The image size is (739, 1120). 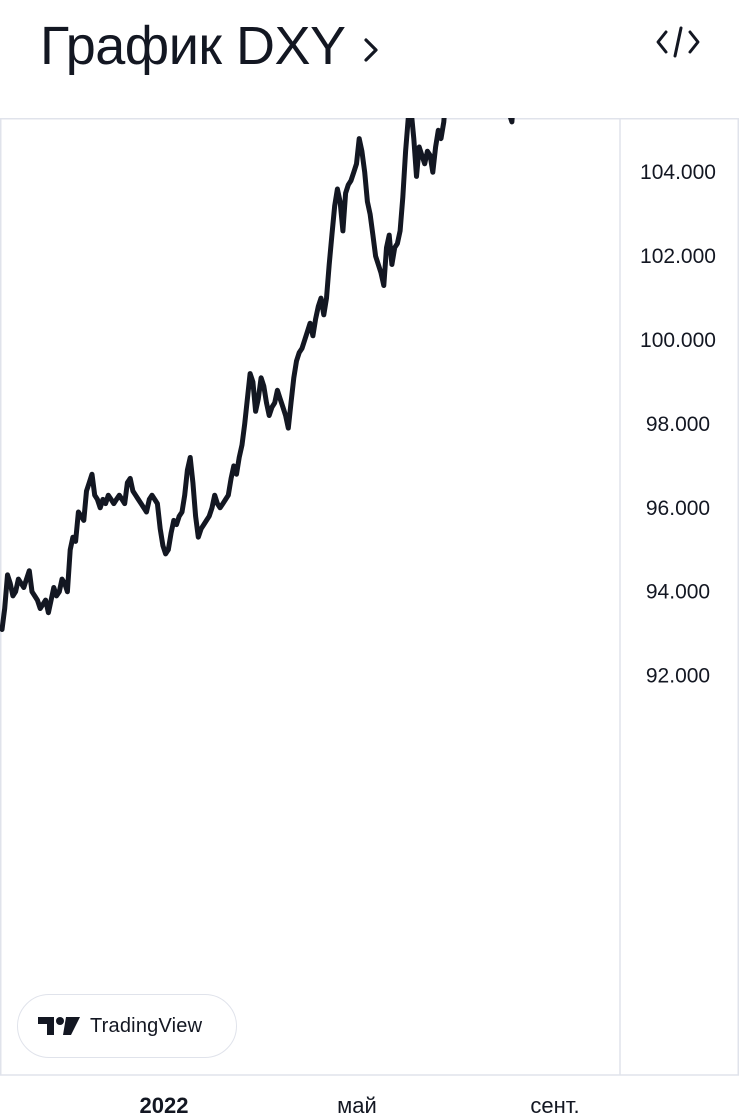 I want to click on chevron-right-icon, so click(x=370, y=50).